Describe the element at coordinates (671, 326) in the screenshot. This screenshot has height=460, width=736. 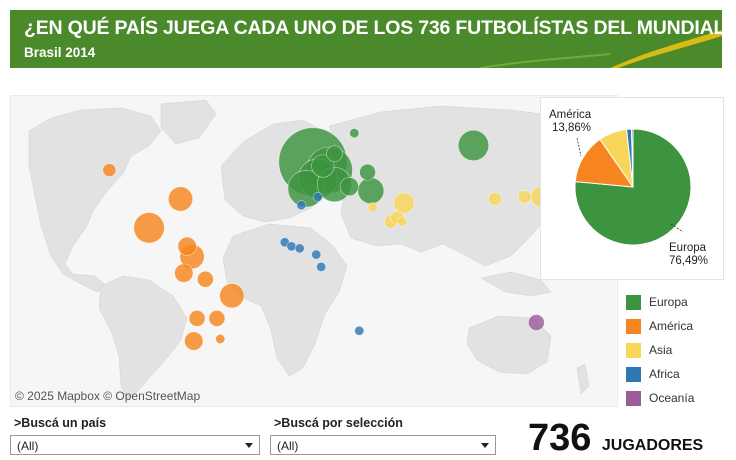
I see `legend-label: América` at that location.